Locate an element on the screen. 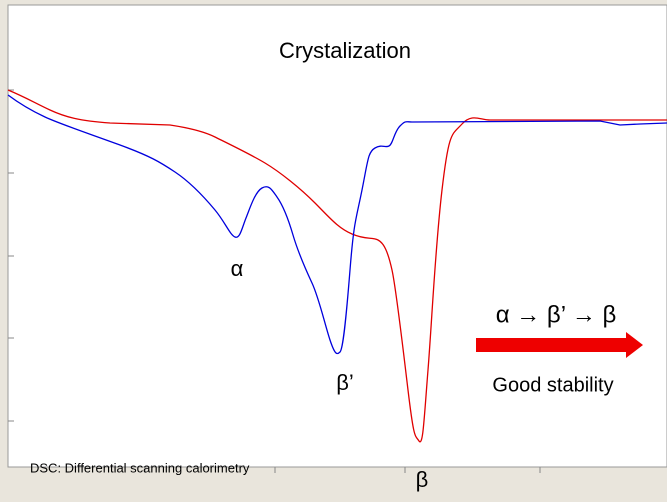 The image size is (667, 502). stability-label: Good stability is located at coordinates (552, 385).